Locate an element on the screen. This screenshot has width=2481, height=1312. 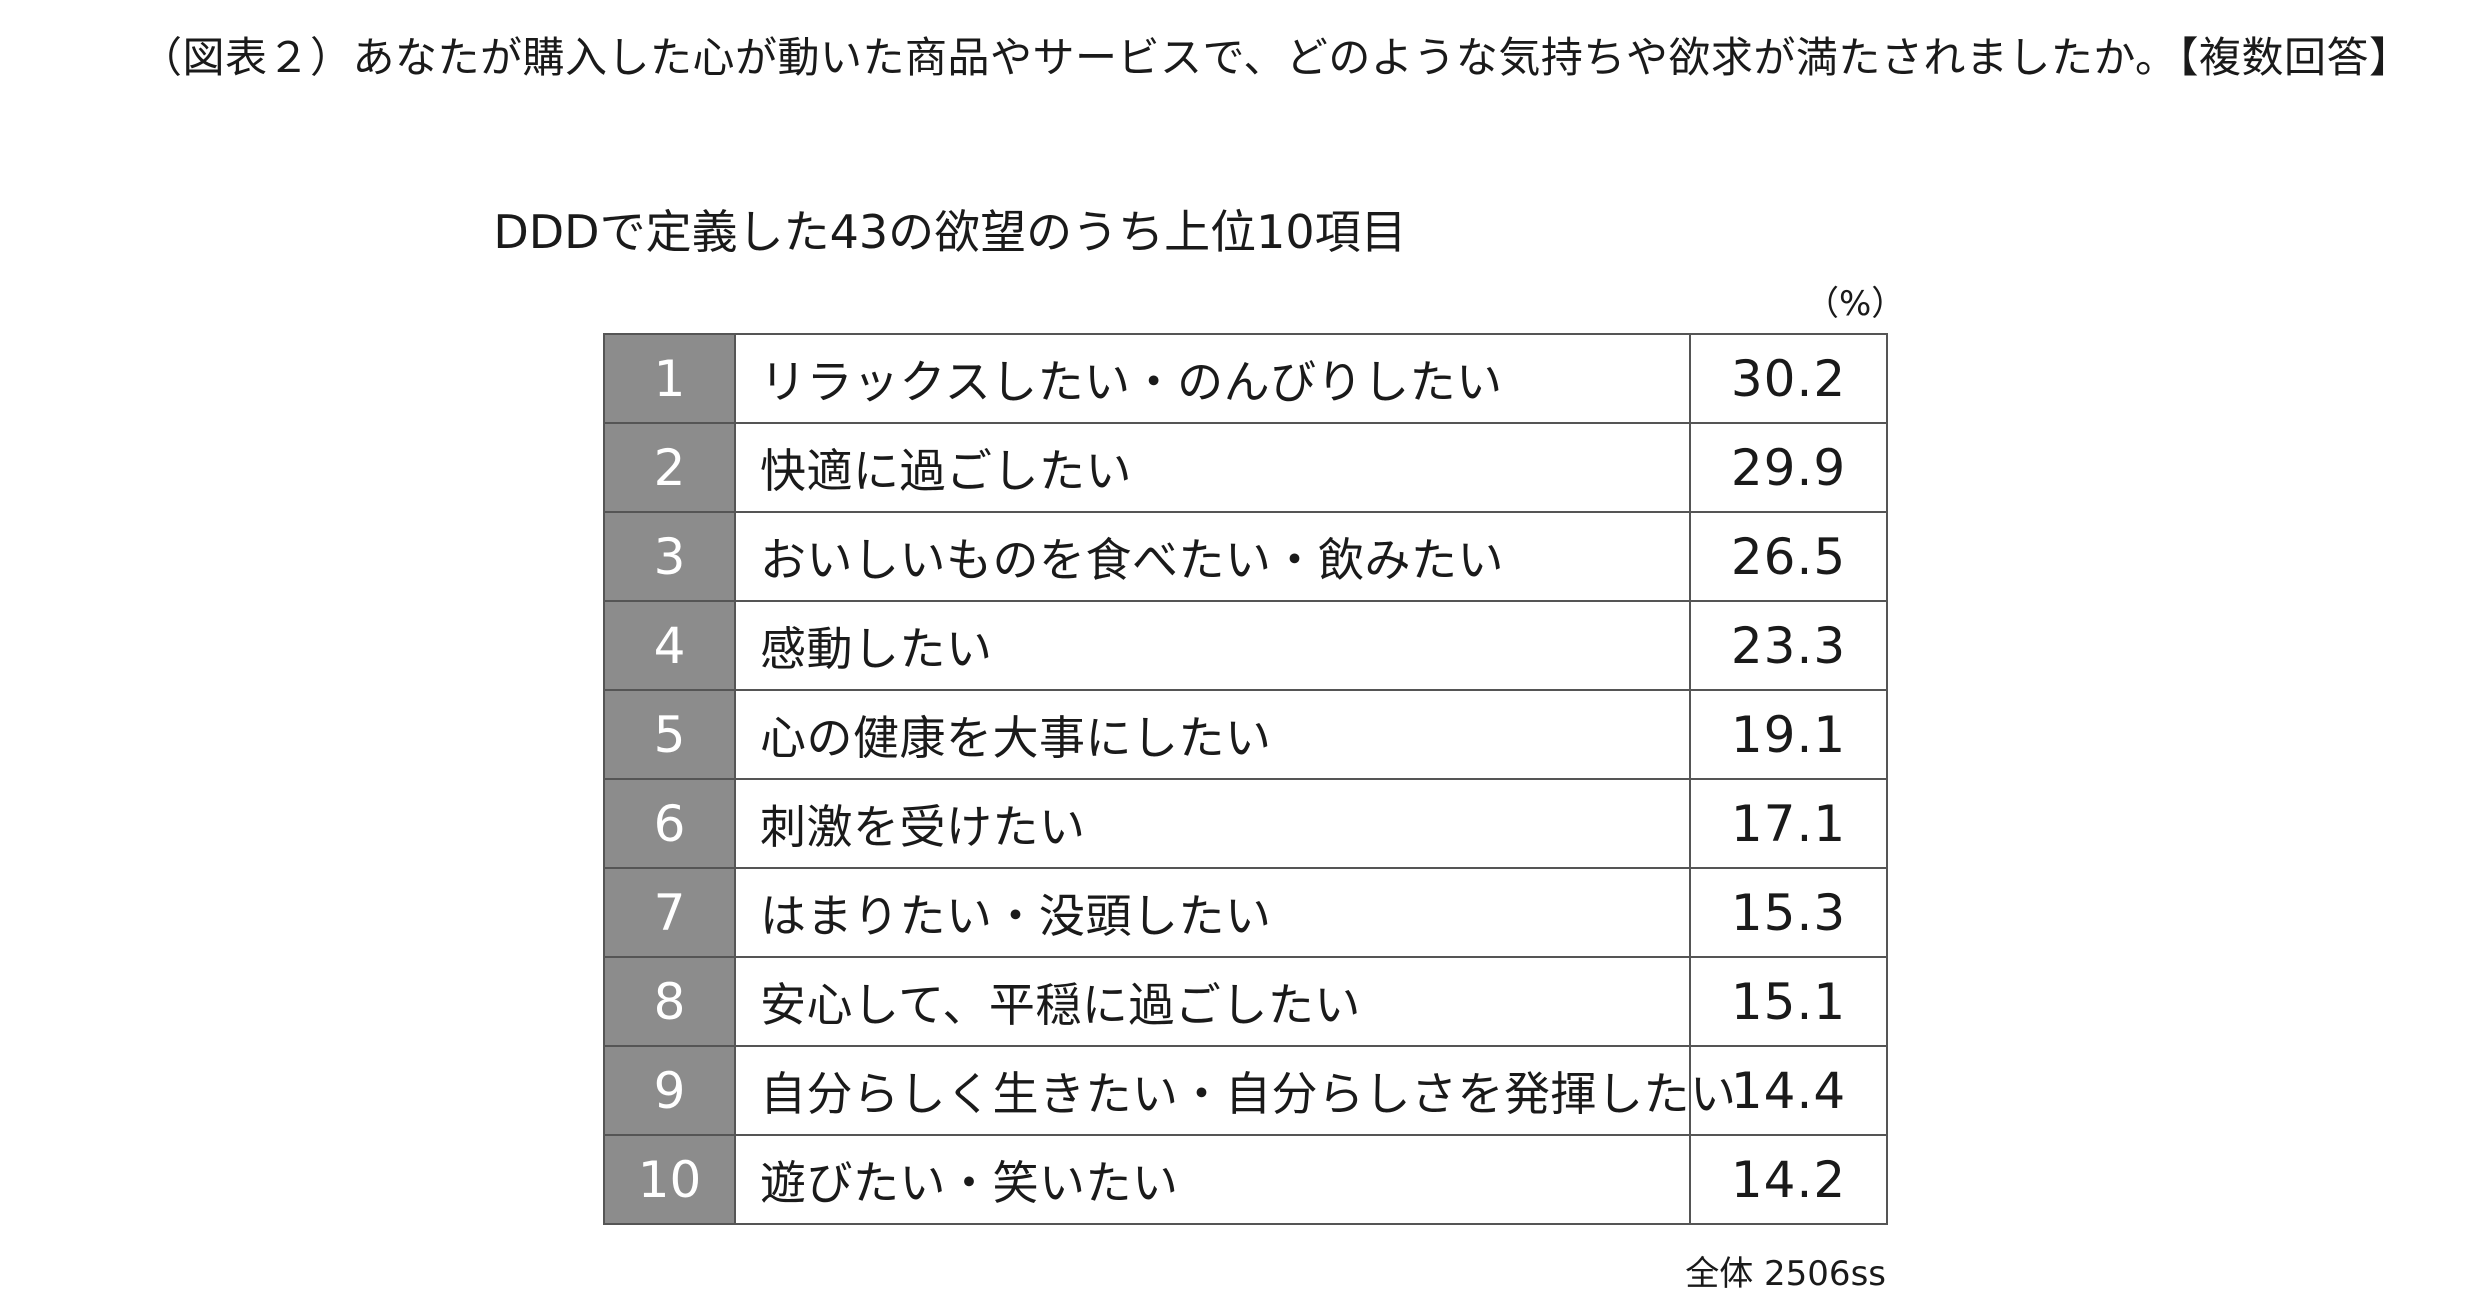
table-row: 3 おいしいものを食べたい・飲みたい 26.5 is located at coordinates (1245, 556).